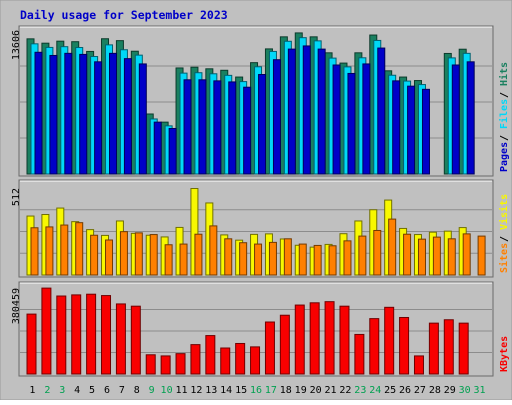  What do you see at coordinates (16, 45) in the screenshot?
I see `max-value-label: 13606` at bounding box center [16, 45].